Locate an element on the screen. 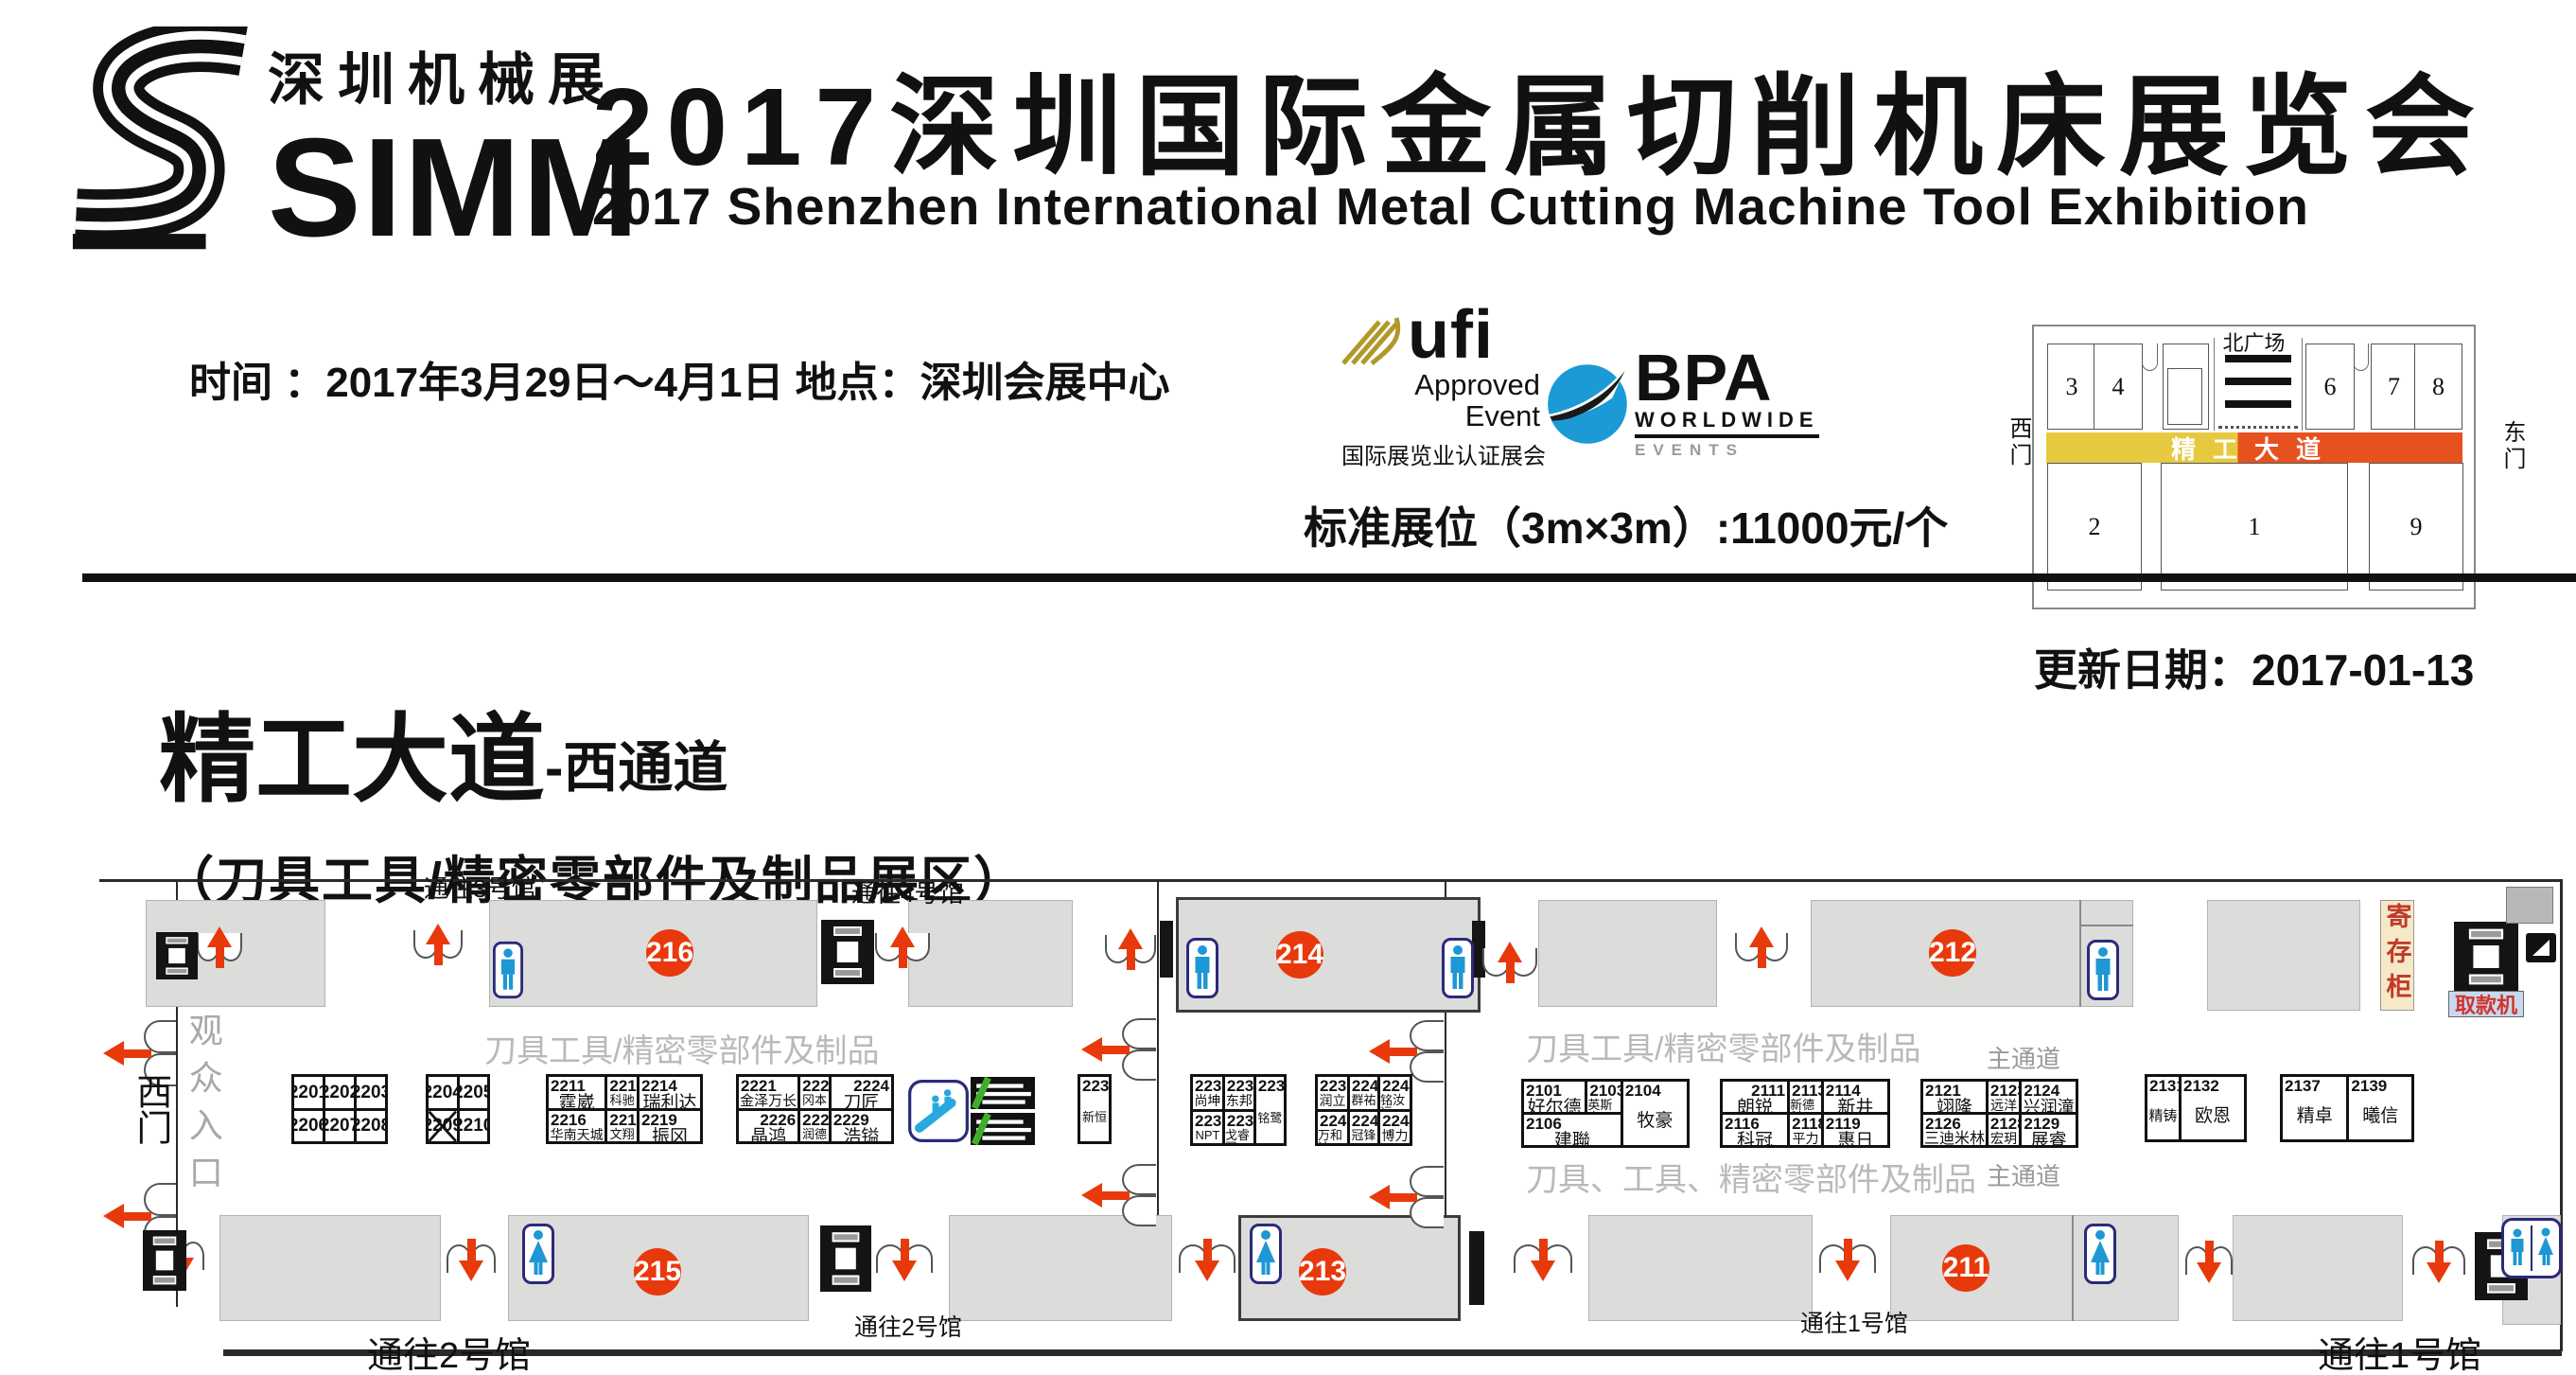 The width and height of the screenshot is (2576, 1375). booth-name: 冠锋 is located at coordinates (1363, 1134).